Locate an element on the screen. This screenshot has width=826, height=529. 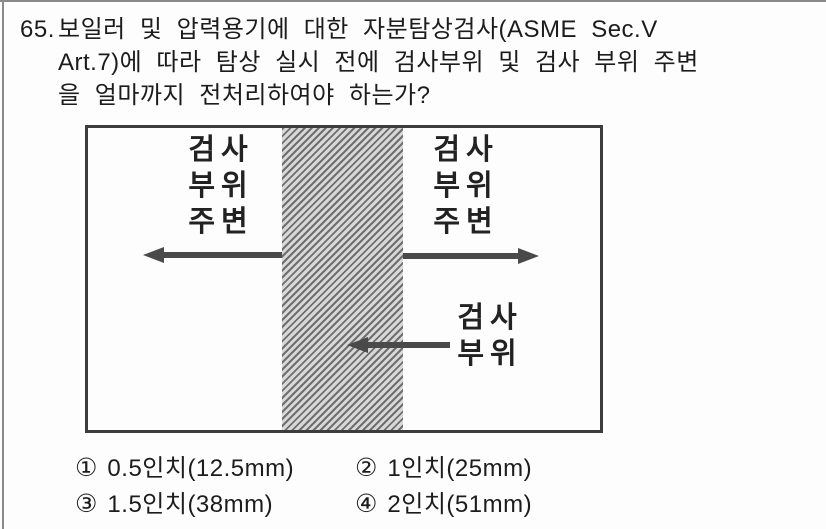
column-divider-line is located at coordinates (3, 264).